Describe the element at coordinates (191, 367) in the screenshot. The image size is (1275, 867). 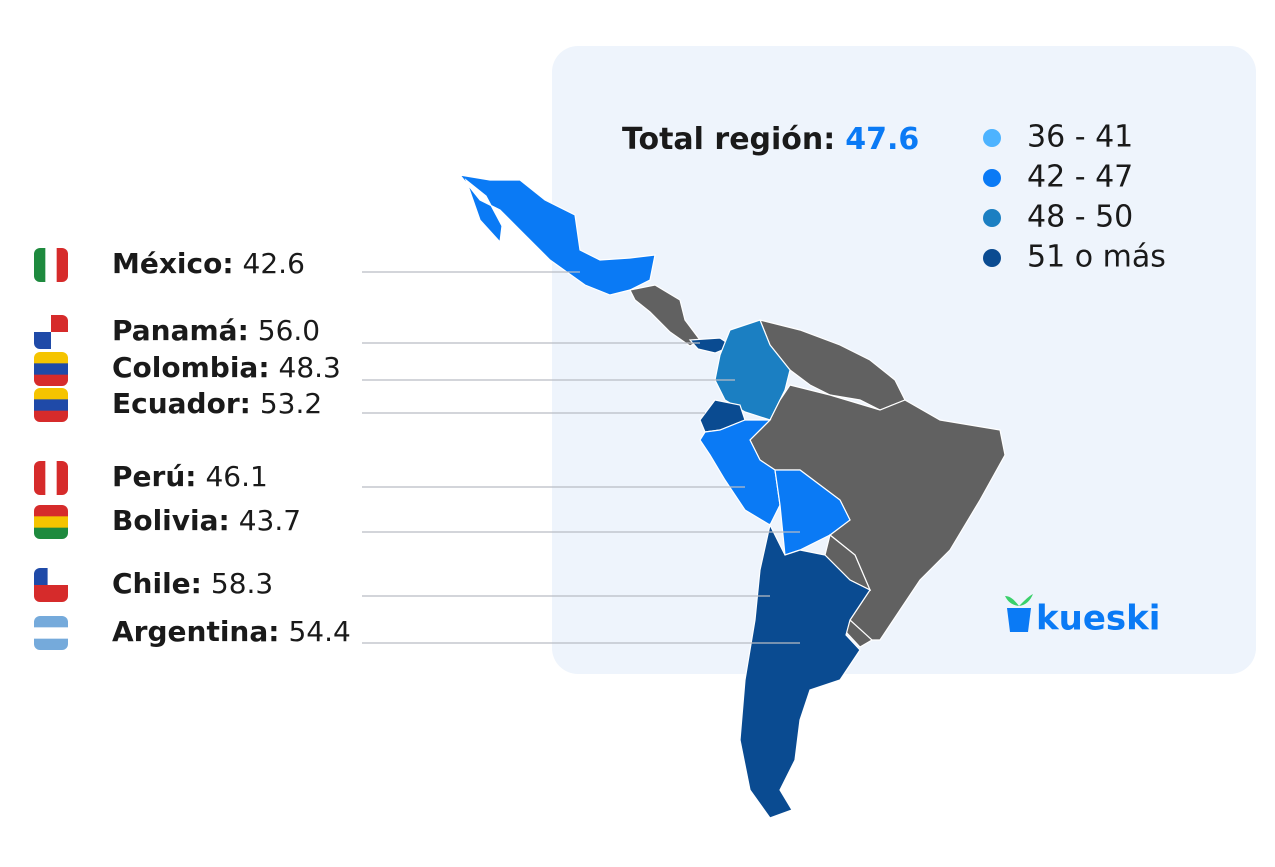
I see `country-name: Colombia:` at that location.